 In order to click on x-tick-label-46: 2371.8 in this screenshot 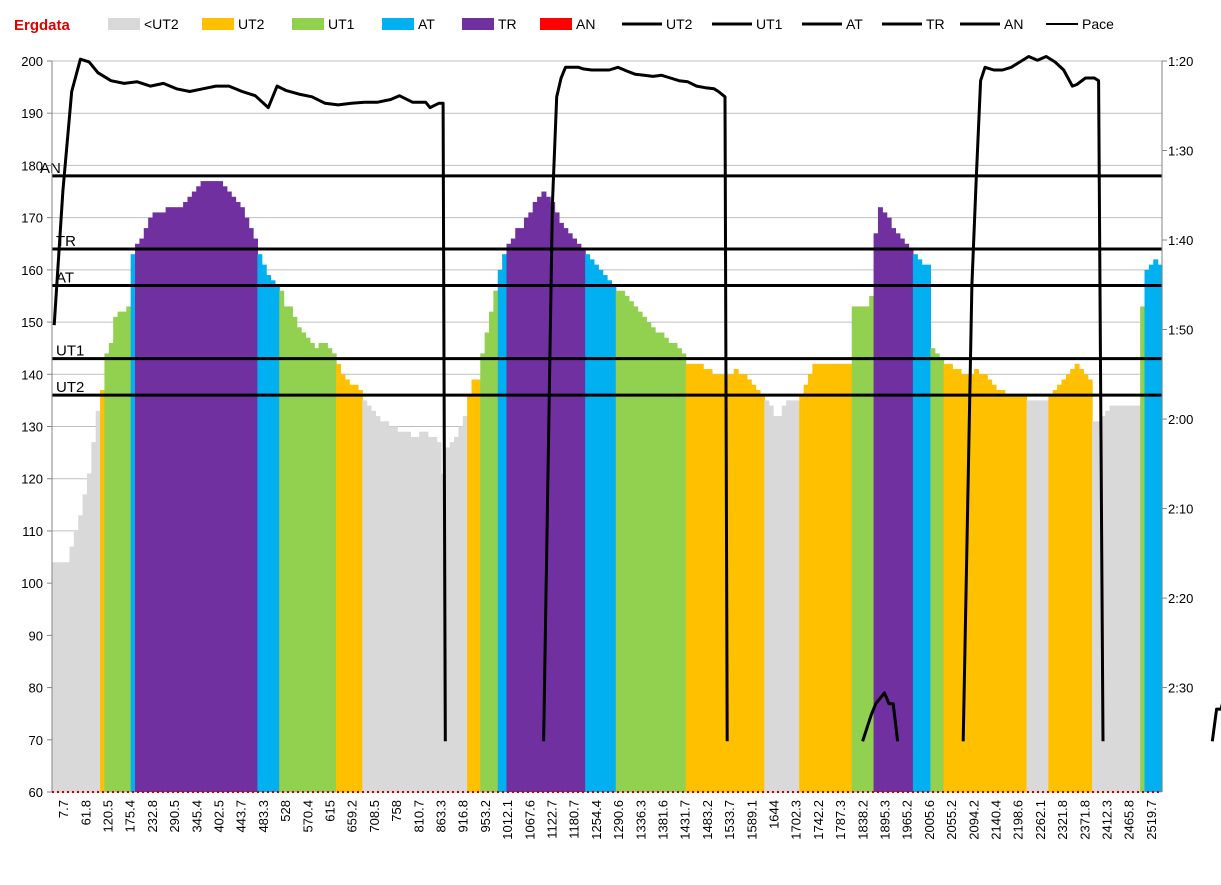, I will do `click(1084, 820)`.